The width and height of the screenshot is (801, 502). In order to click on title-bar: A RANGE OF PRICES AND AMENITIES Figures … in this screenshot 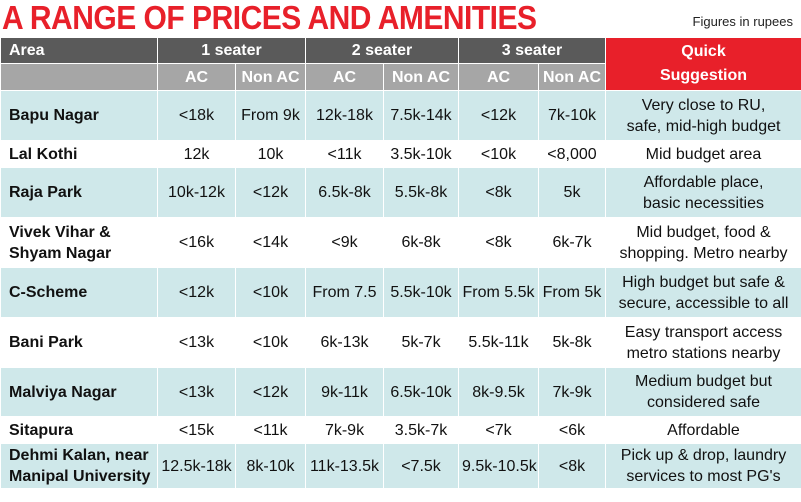, I will do `click(400, 18)`.